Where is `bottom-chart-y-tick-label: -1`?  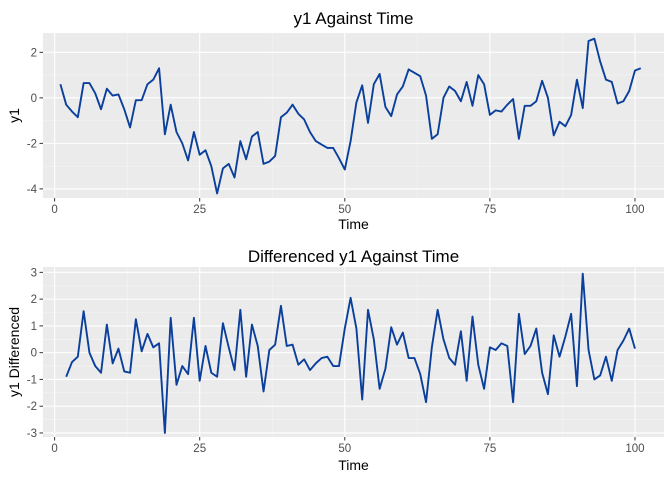
bottom-chart-y-tick-label: -1 is located at coordinates (32, 380).